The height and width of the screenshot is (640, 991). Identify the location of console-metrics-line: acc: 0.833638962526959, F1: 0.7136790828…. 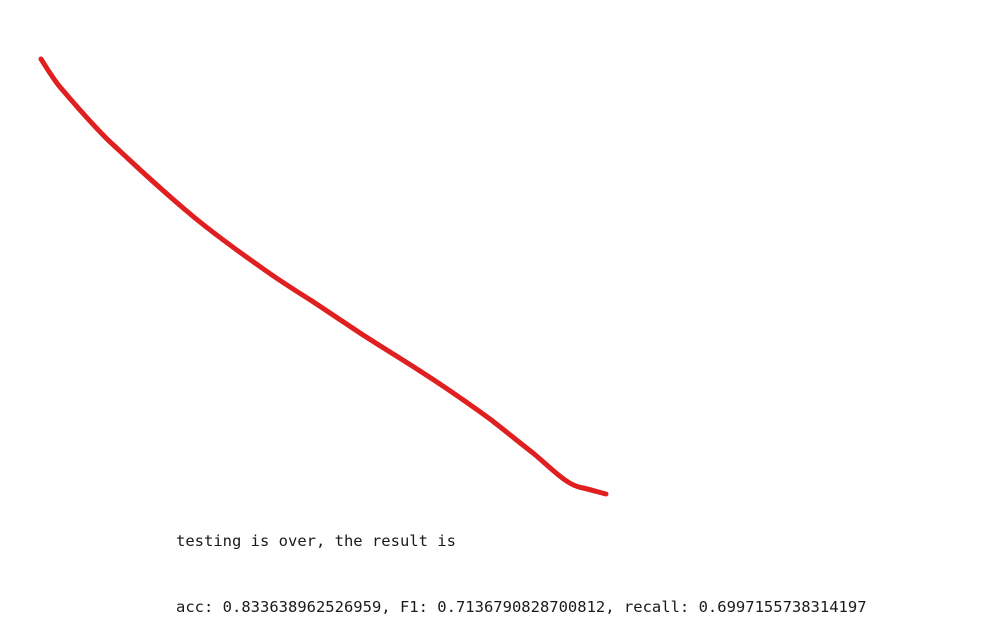
(521, 607).